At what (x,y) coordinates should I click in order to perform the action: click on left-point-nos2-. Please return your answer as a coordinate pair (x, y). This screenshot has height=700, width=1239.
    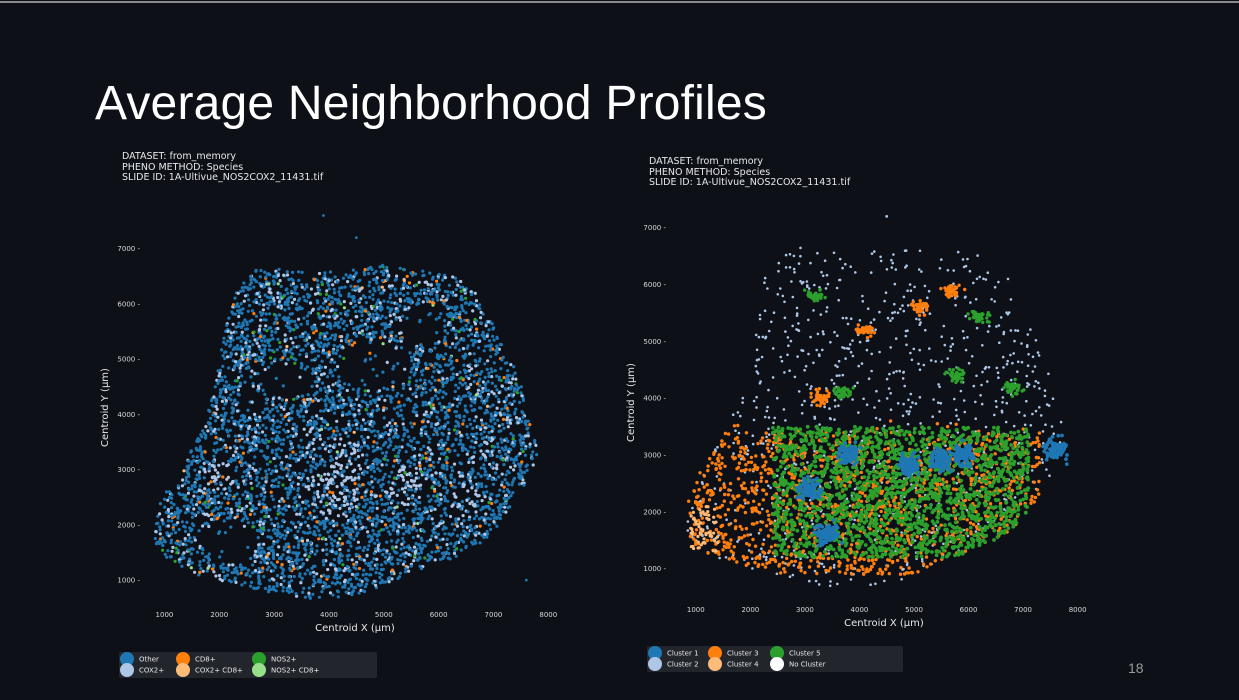
    Looking at the image, I should click on (417, 285).